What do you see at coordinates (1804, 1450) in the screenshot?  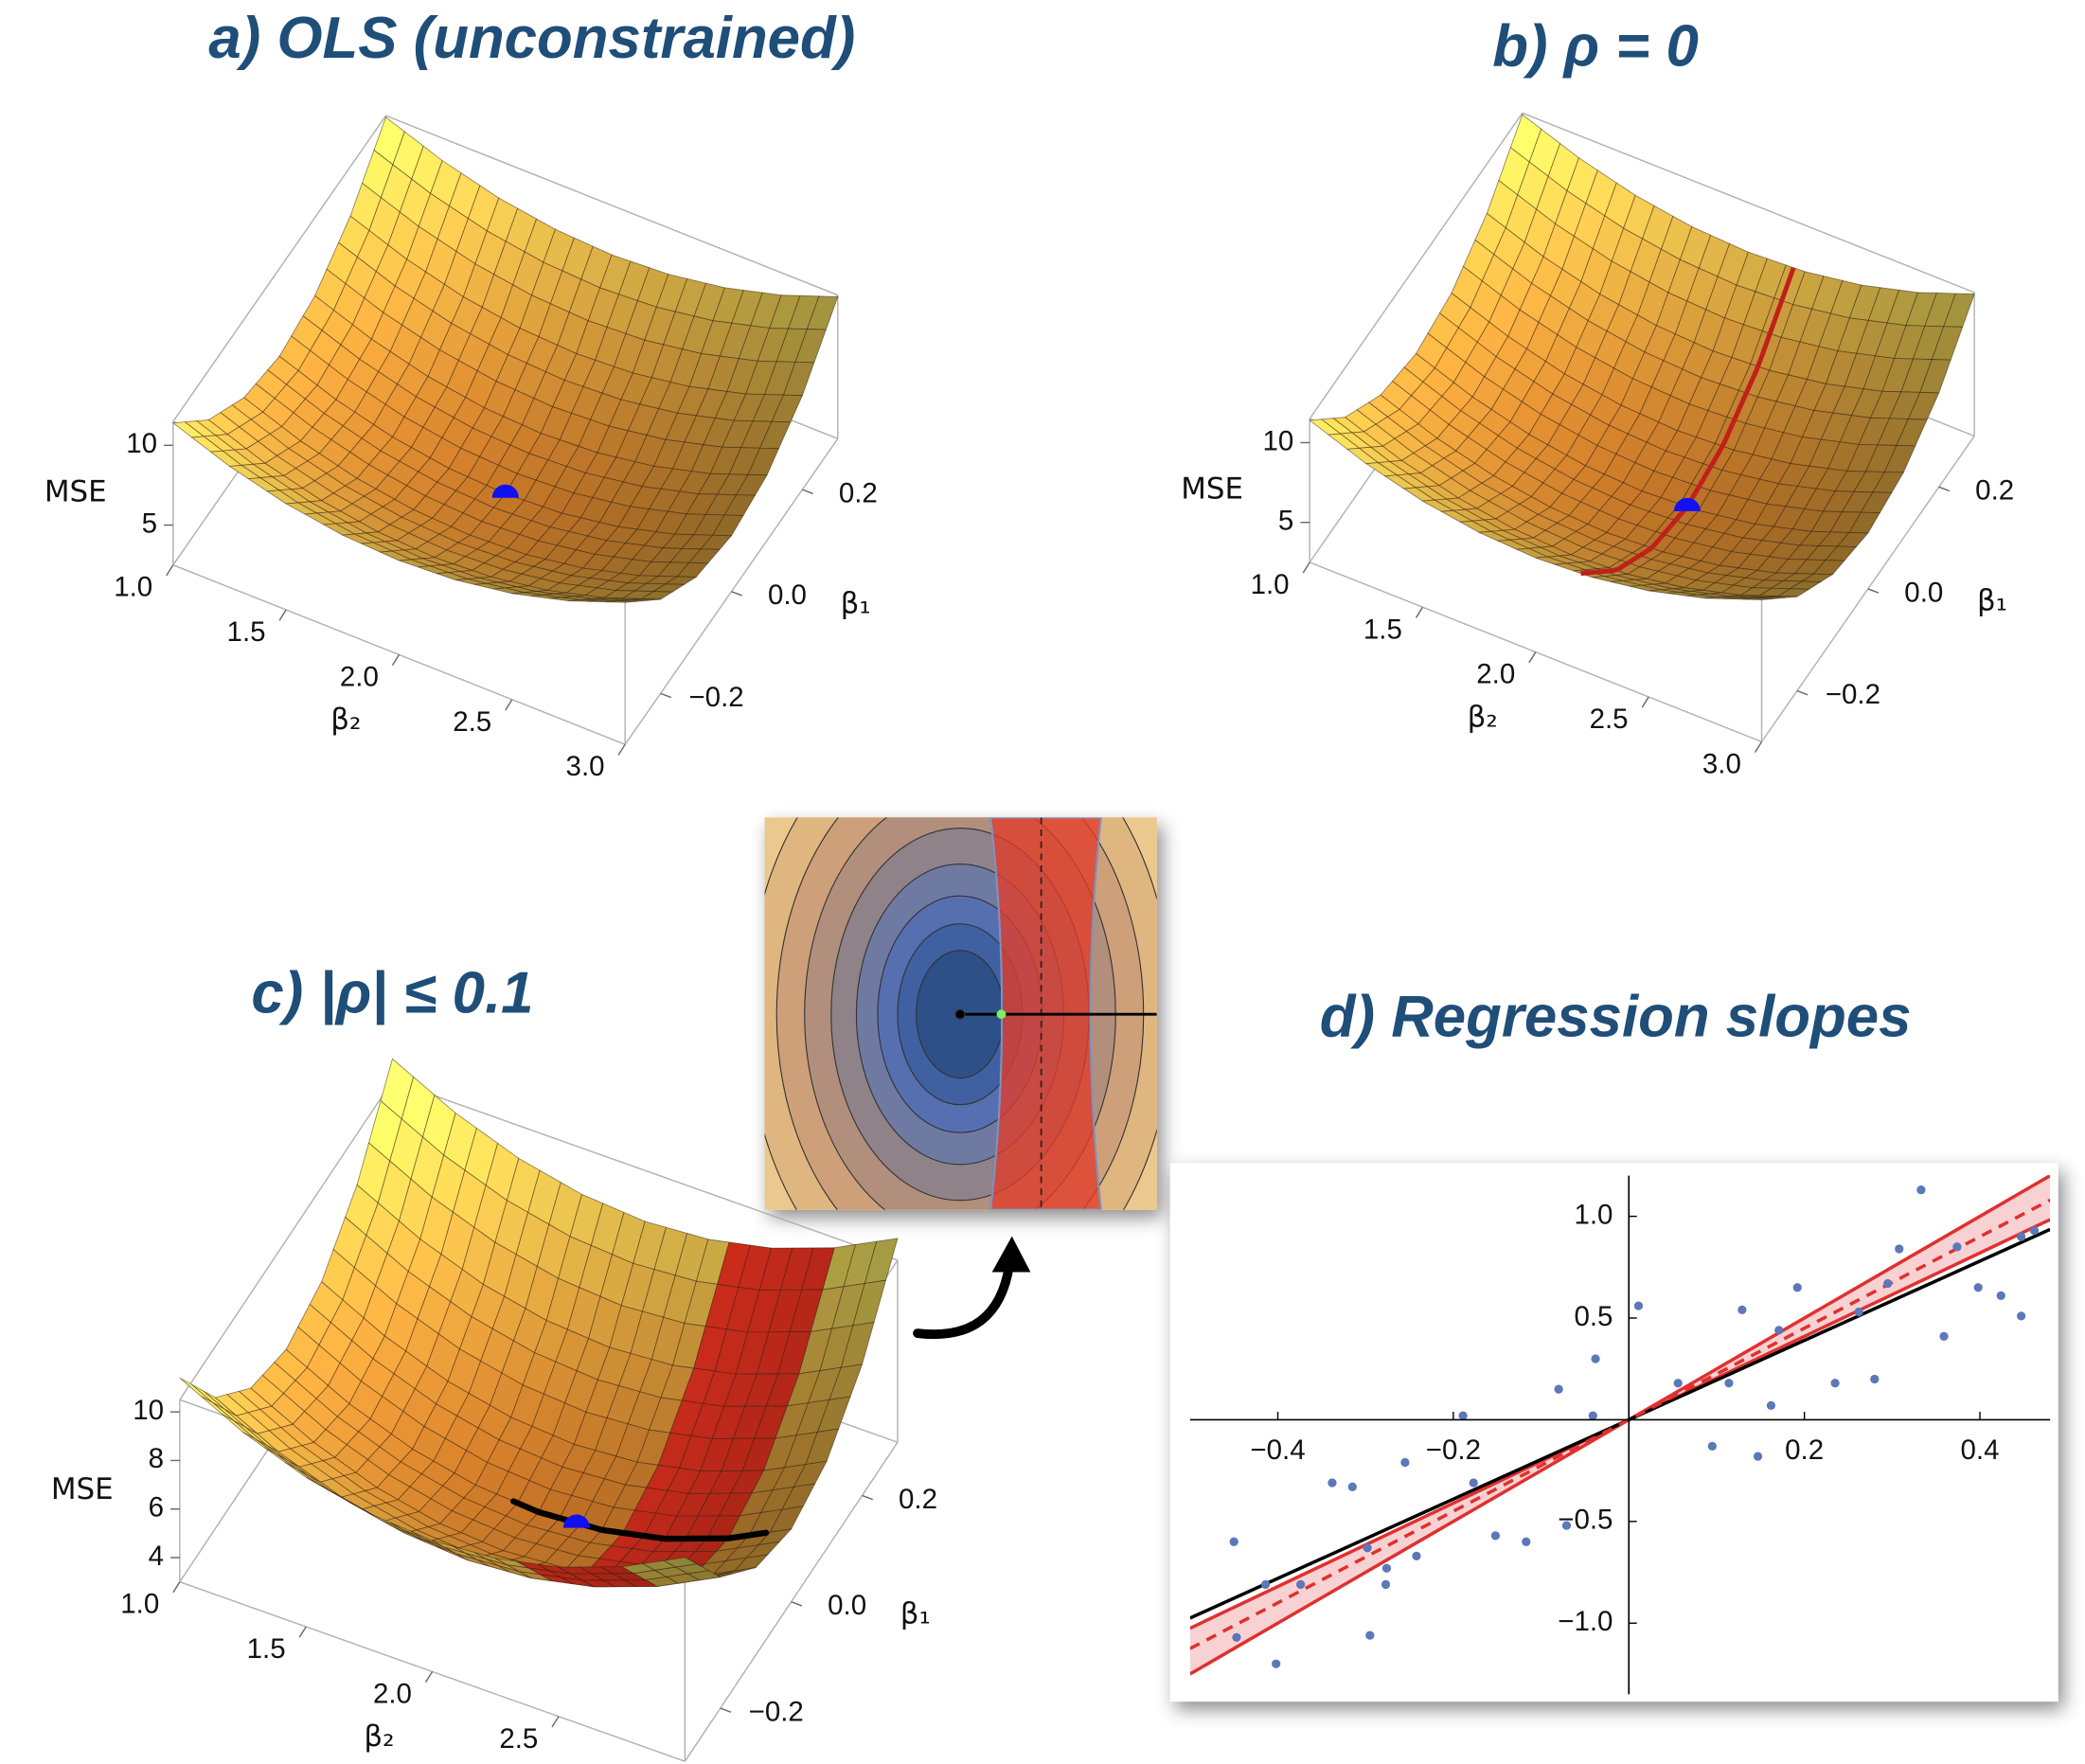 I see `x-tick-label: 0.2` at bounding box center [1804, 1450].